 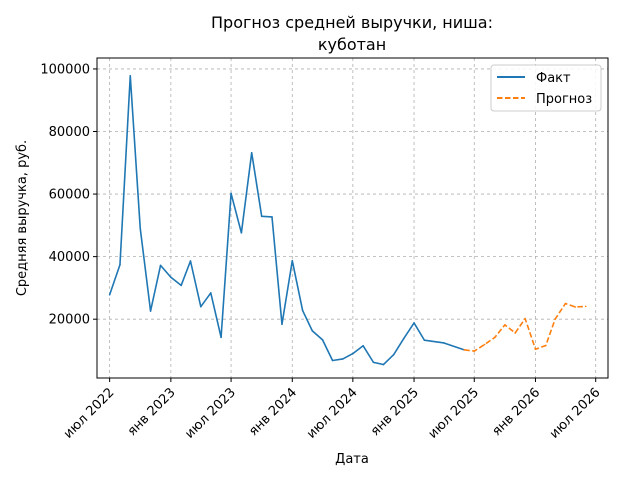 What do you see at coordinates (352, 22) in the screenshot?
I see `chart-title-line-1: Прогноз средней выручки, ниша:` at bounding box center [352, 22].